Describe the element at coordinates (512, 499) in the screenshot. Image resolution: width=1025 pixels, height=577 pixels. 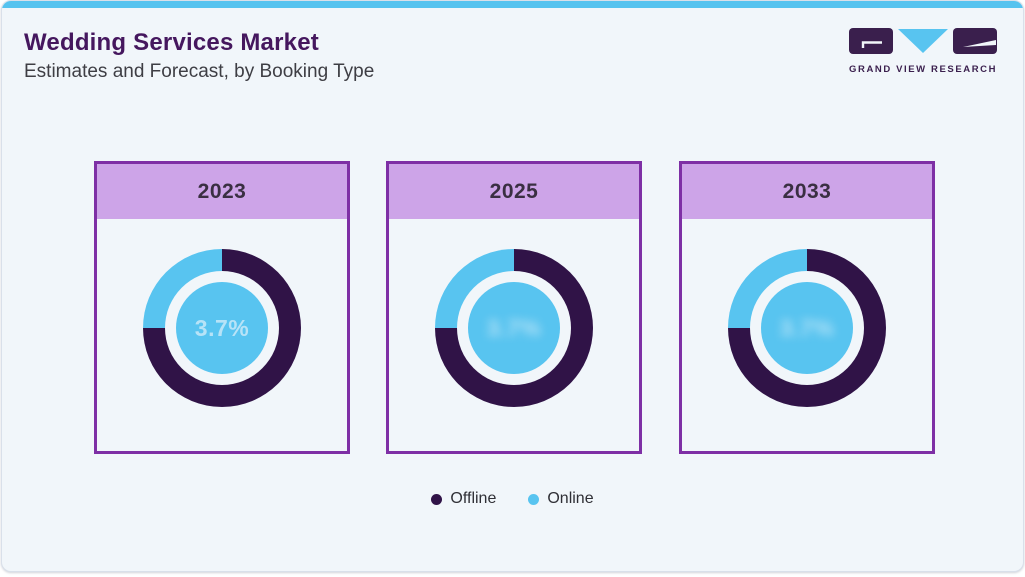
I see `chart-legend: Offline Online` at that location.